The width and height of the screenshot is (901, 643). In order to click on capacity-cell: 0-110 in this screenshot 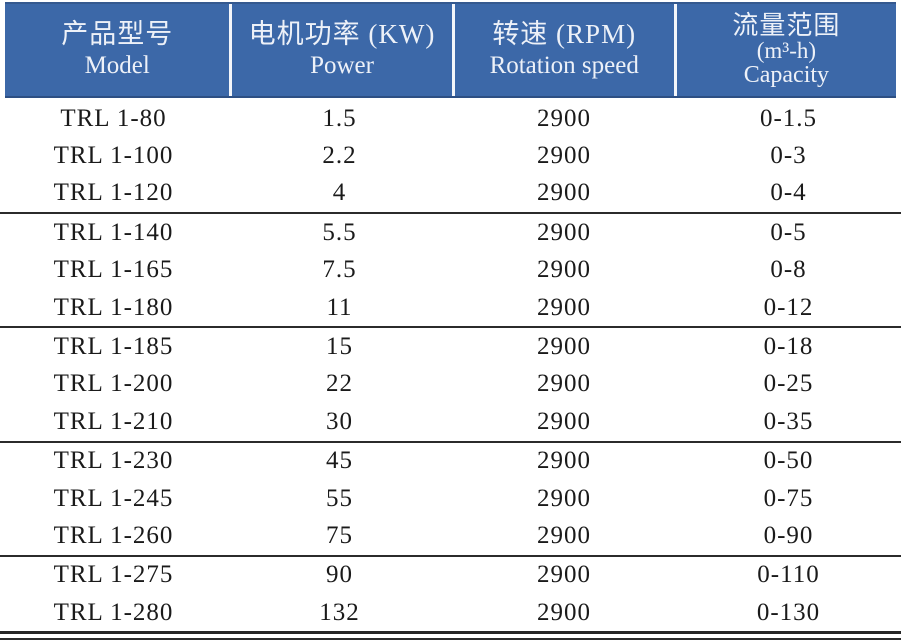, I will do `click(788, 575)`.